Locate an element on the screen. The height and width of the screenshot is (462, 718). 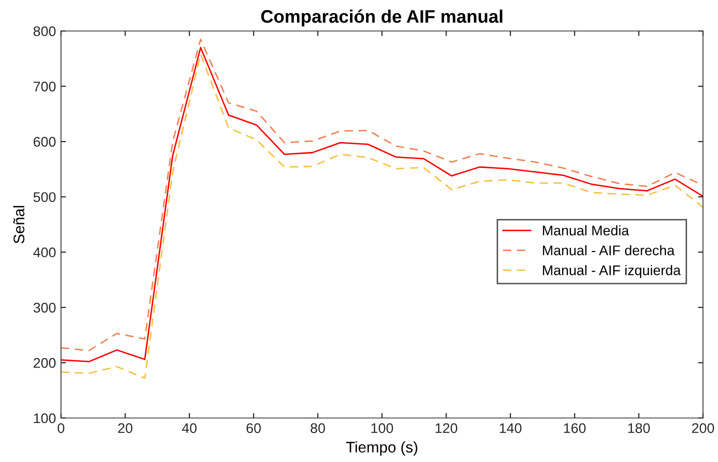
y-tick-label: 800 is located at coordinates (45, 31).